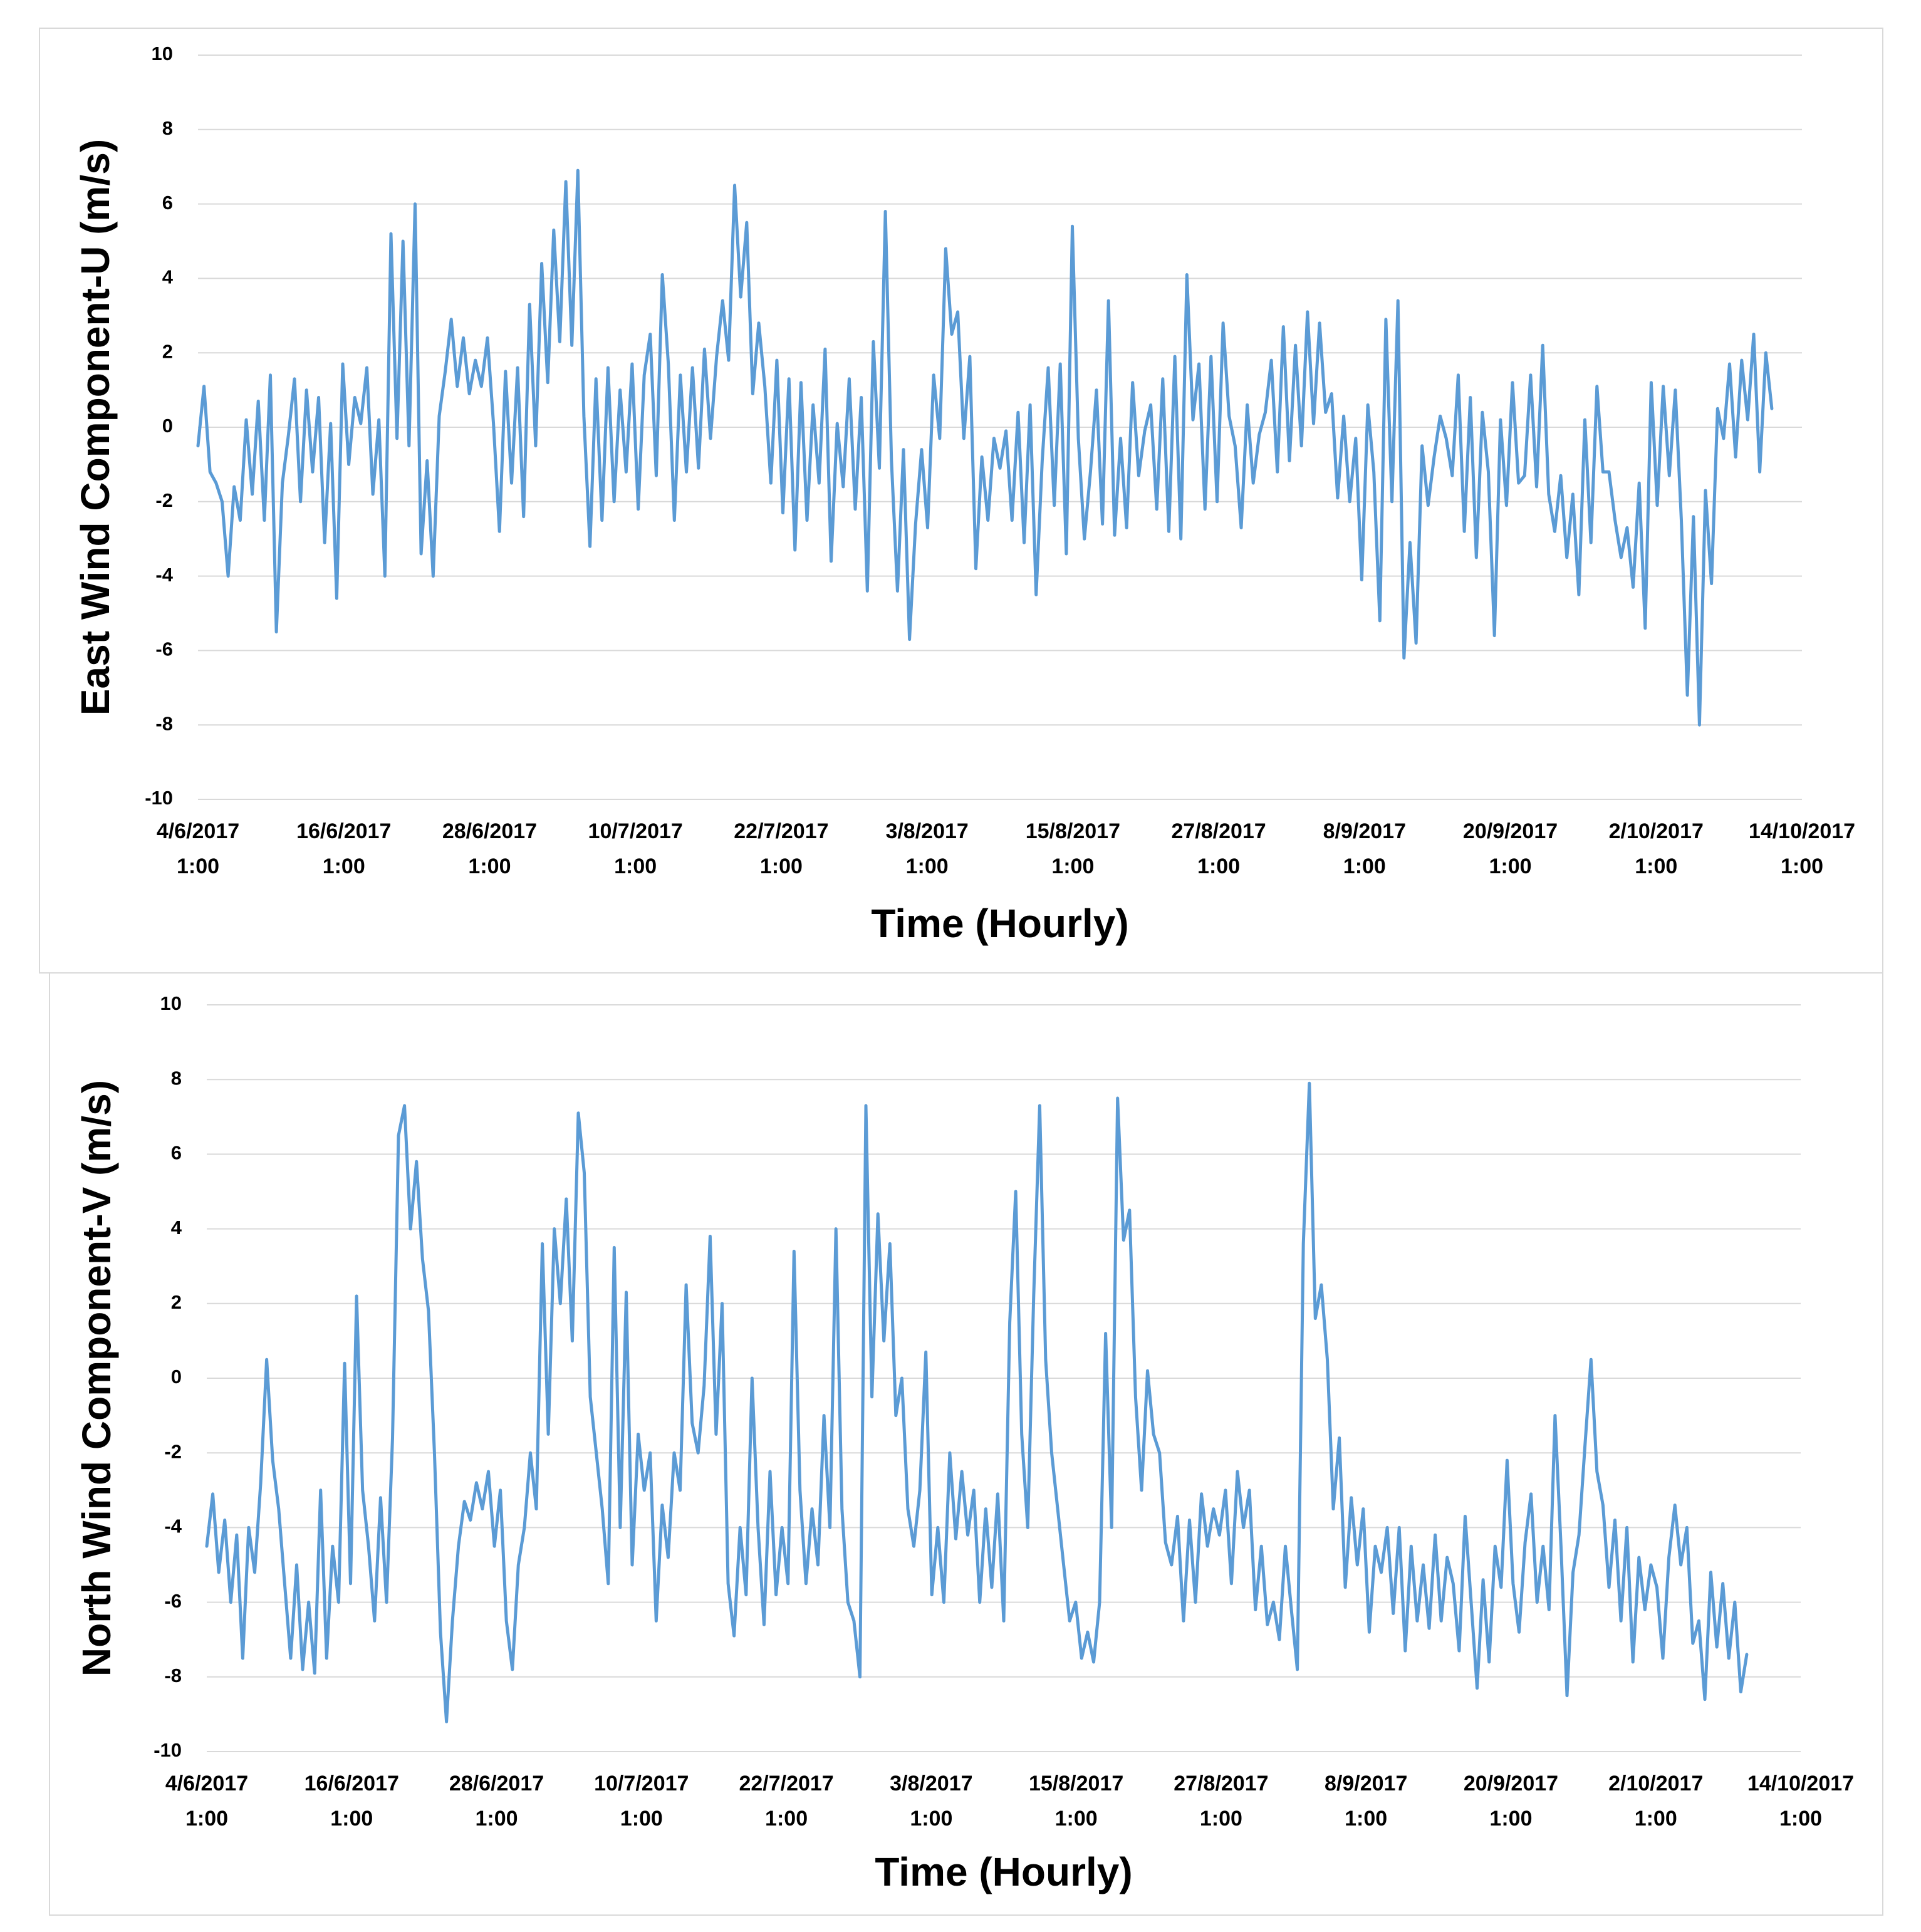 The width and height of the screenshot is (1921, 1932). I want to click on y-axis-title: East Wind Component-U (m/s), so click(95, 427).